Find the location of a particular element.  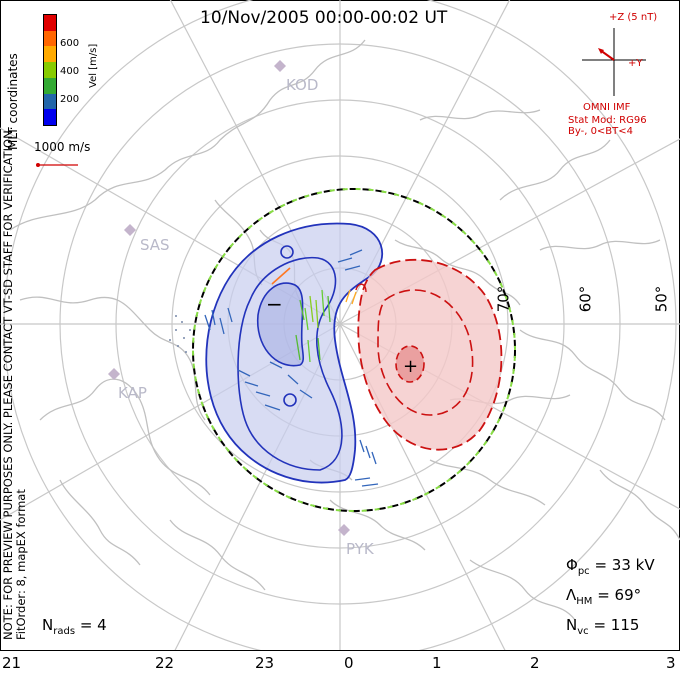

colorbar-label: Vel [m/s] is located at coordinates (93, 65).